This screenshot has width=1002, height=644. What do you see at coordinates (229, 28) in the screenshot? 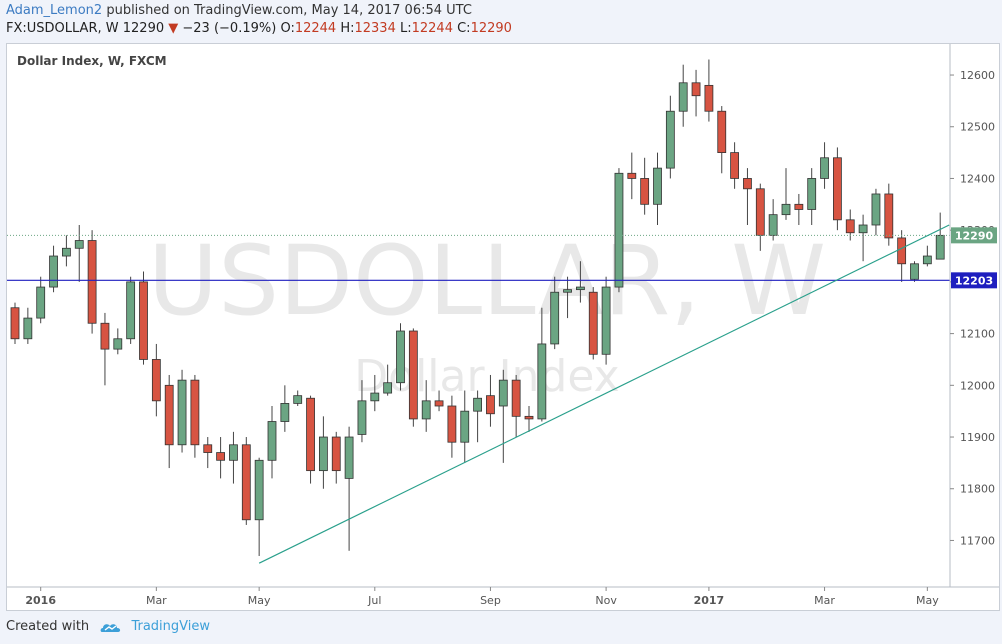
I see `price-change: −23 (−0.19%)` at bounding box center [229, 28].